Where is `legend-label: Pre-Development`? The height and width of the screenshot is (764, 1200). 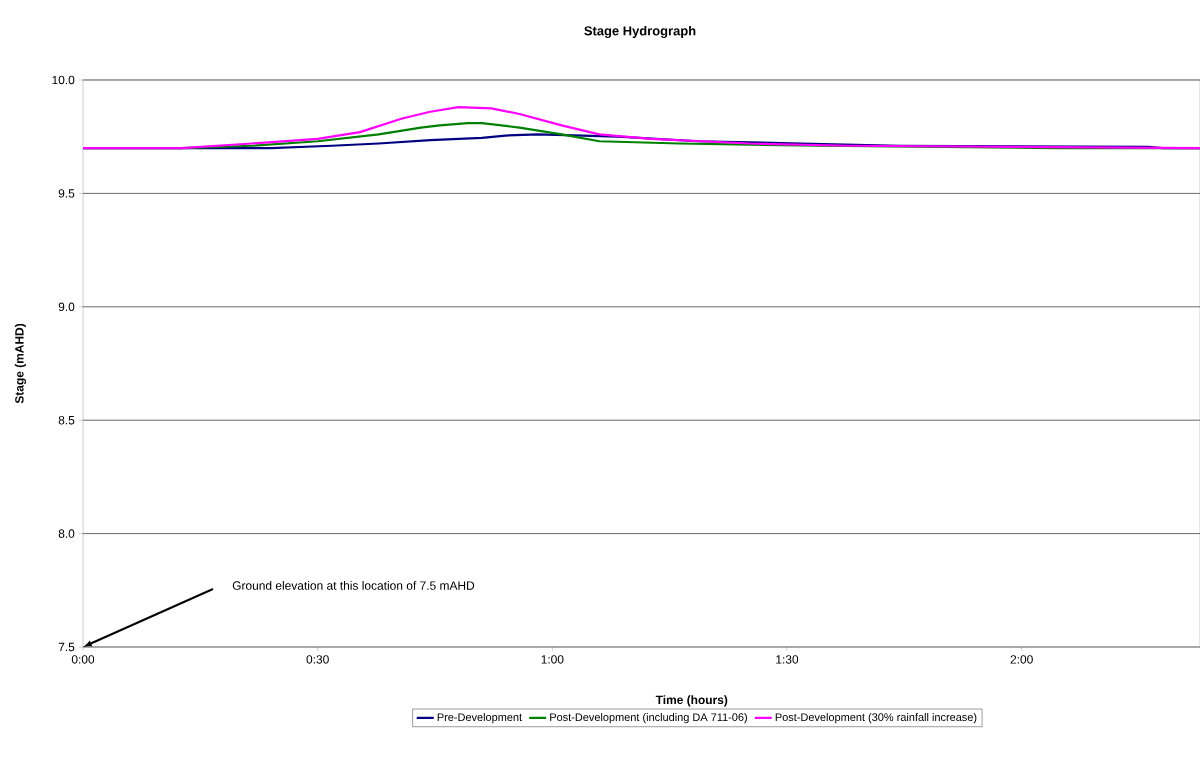 legend-label: Pre-Development is located at coordinates (480, 718).